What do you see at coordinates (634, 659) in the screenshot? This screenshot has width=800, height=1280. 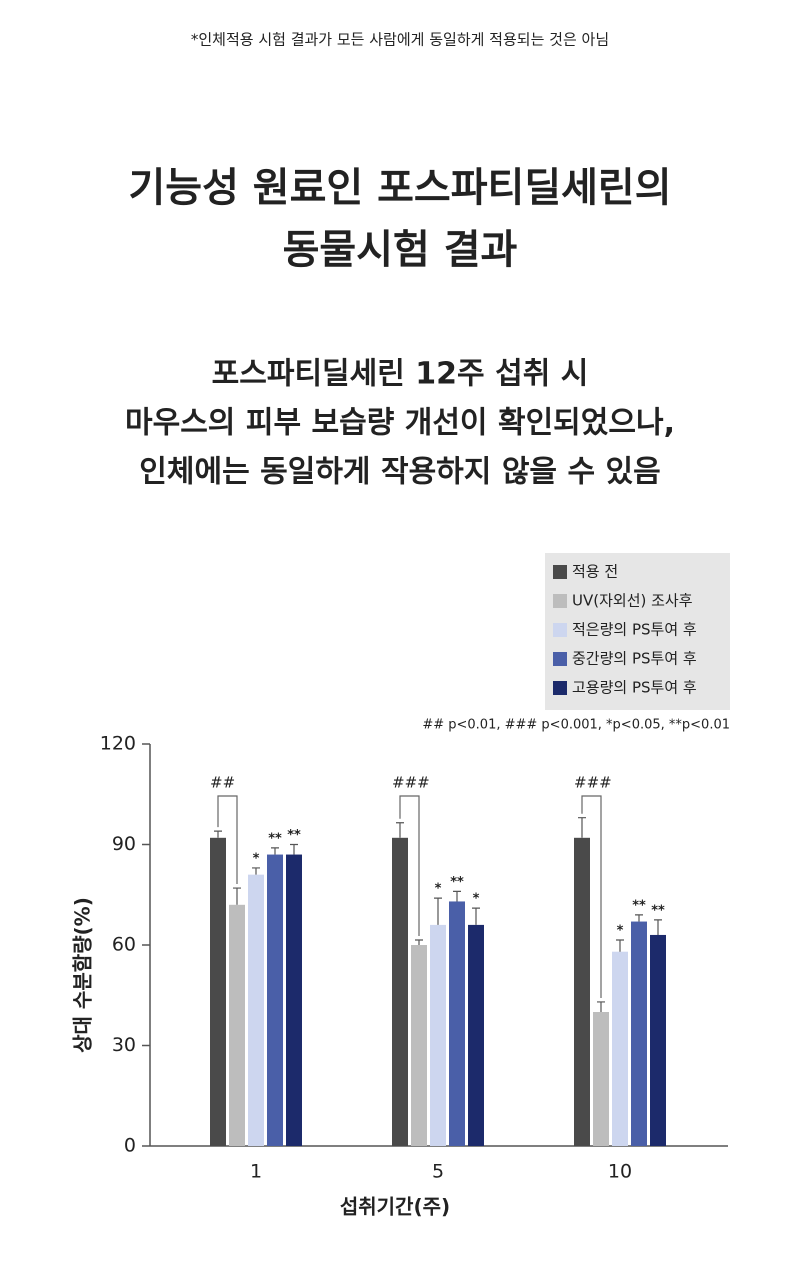 I see `legend-label: 중간량의 PS투여 후` at bounding box center [634, 659].